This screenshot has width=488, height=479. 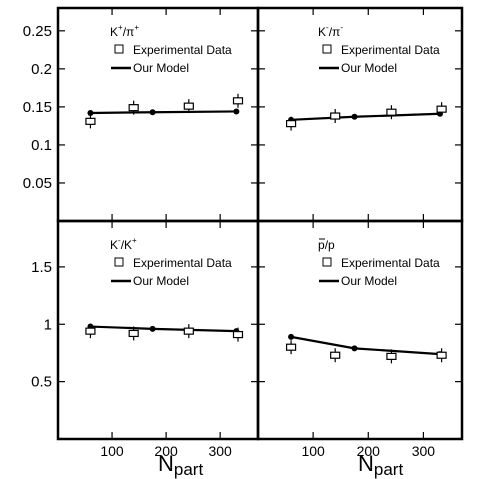 I want to click on y-tick-label: 0.1, so click(x=41, y=145).